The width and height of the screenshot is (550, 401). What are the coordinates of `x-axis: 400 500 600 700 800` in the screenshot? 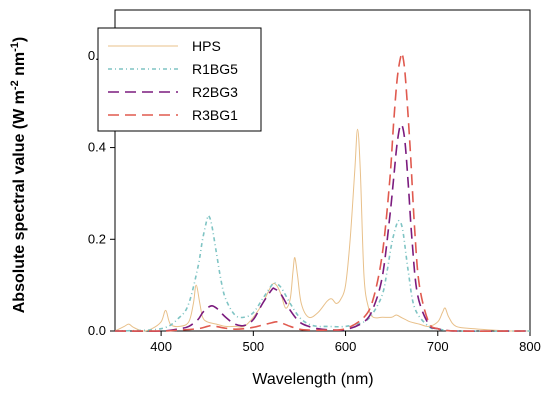 It's located at (345, 342).